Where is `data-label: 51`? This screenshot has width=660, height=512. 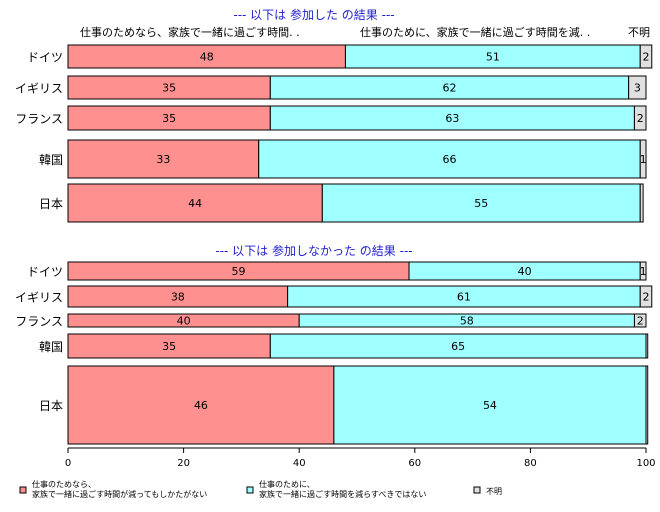
data-label: 51 is located at coordinates (493, 57).